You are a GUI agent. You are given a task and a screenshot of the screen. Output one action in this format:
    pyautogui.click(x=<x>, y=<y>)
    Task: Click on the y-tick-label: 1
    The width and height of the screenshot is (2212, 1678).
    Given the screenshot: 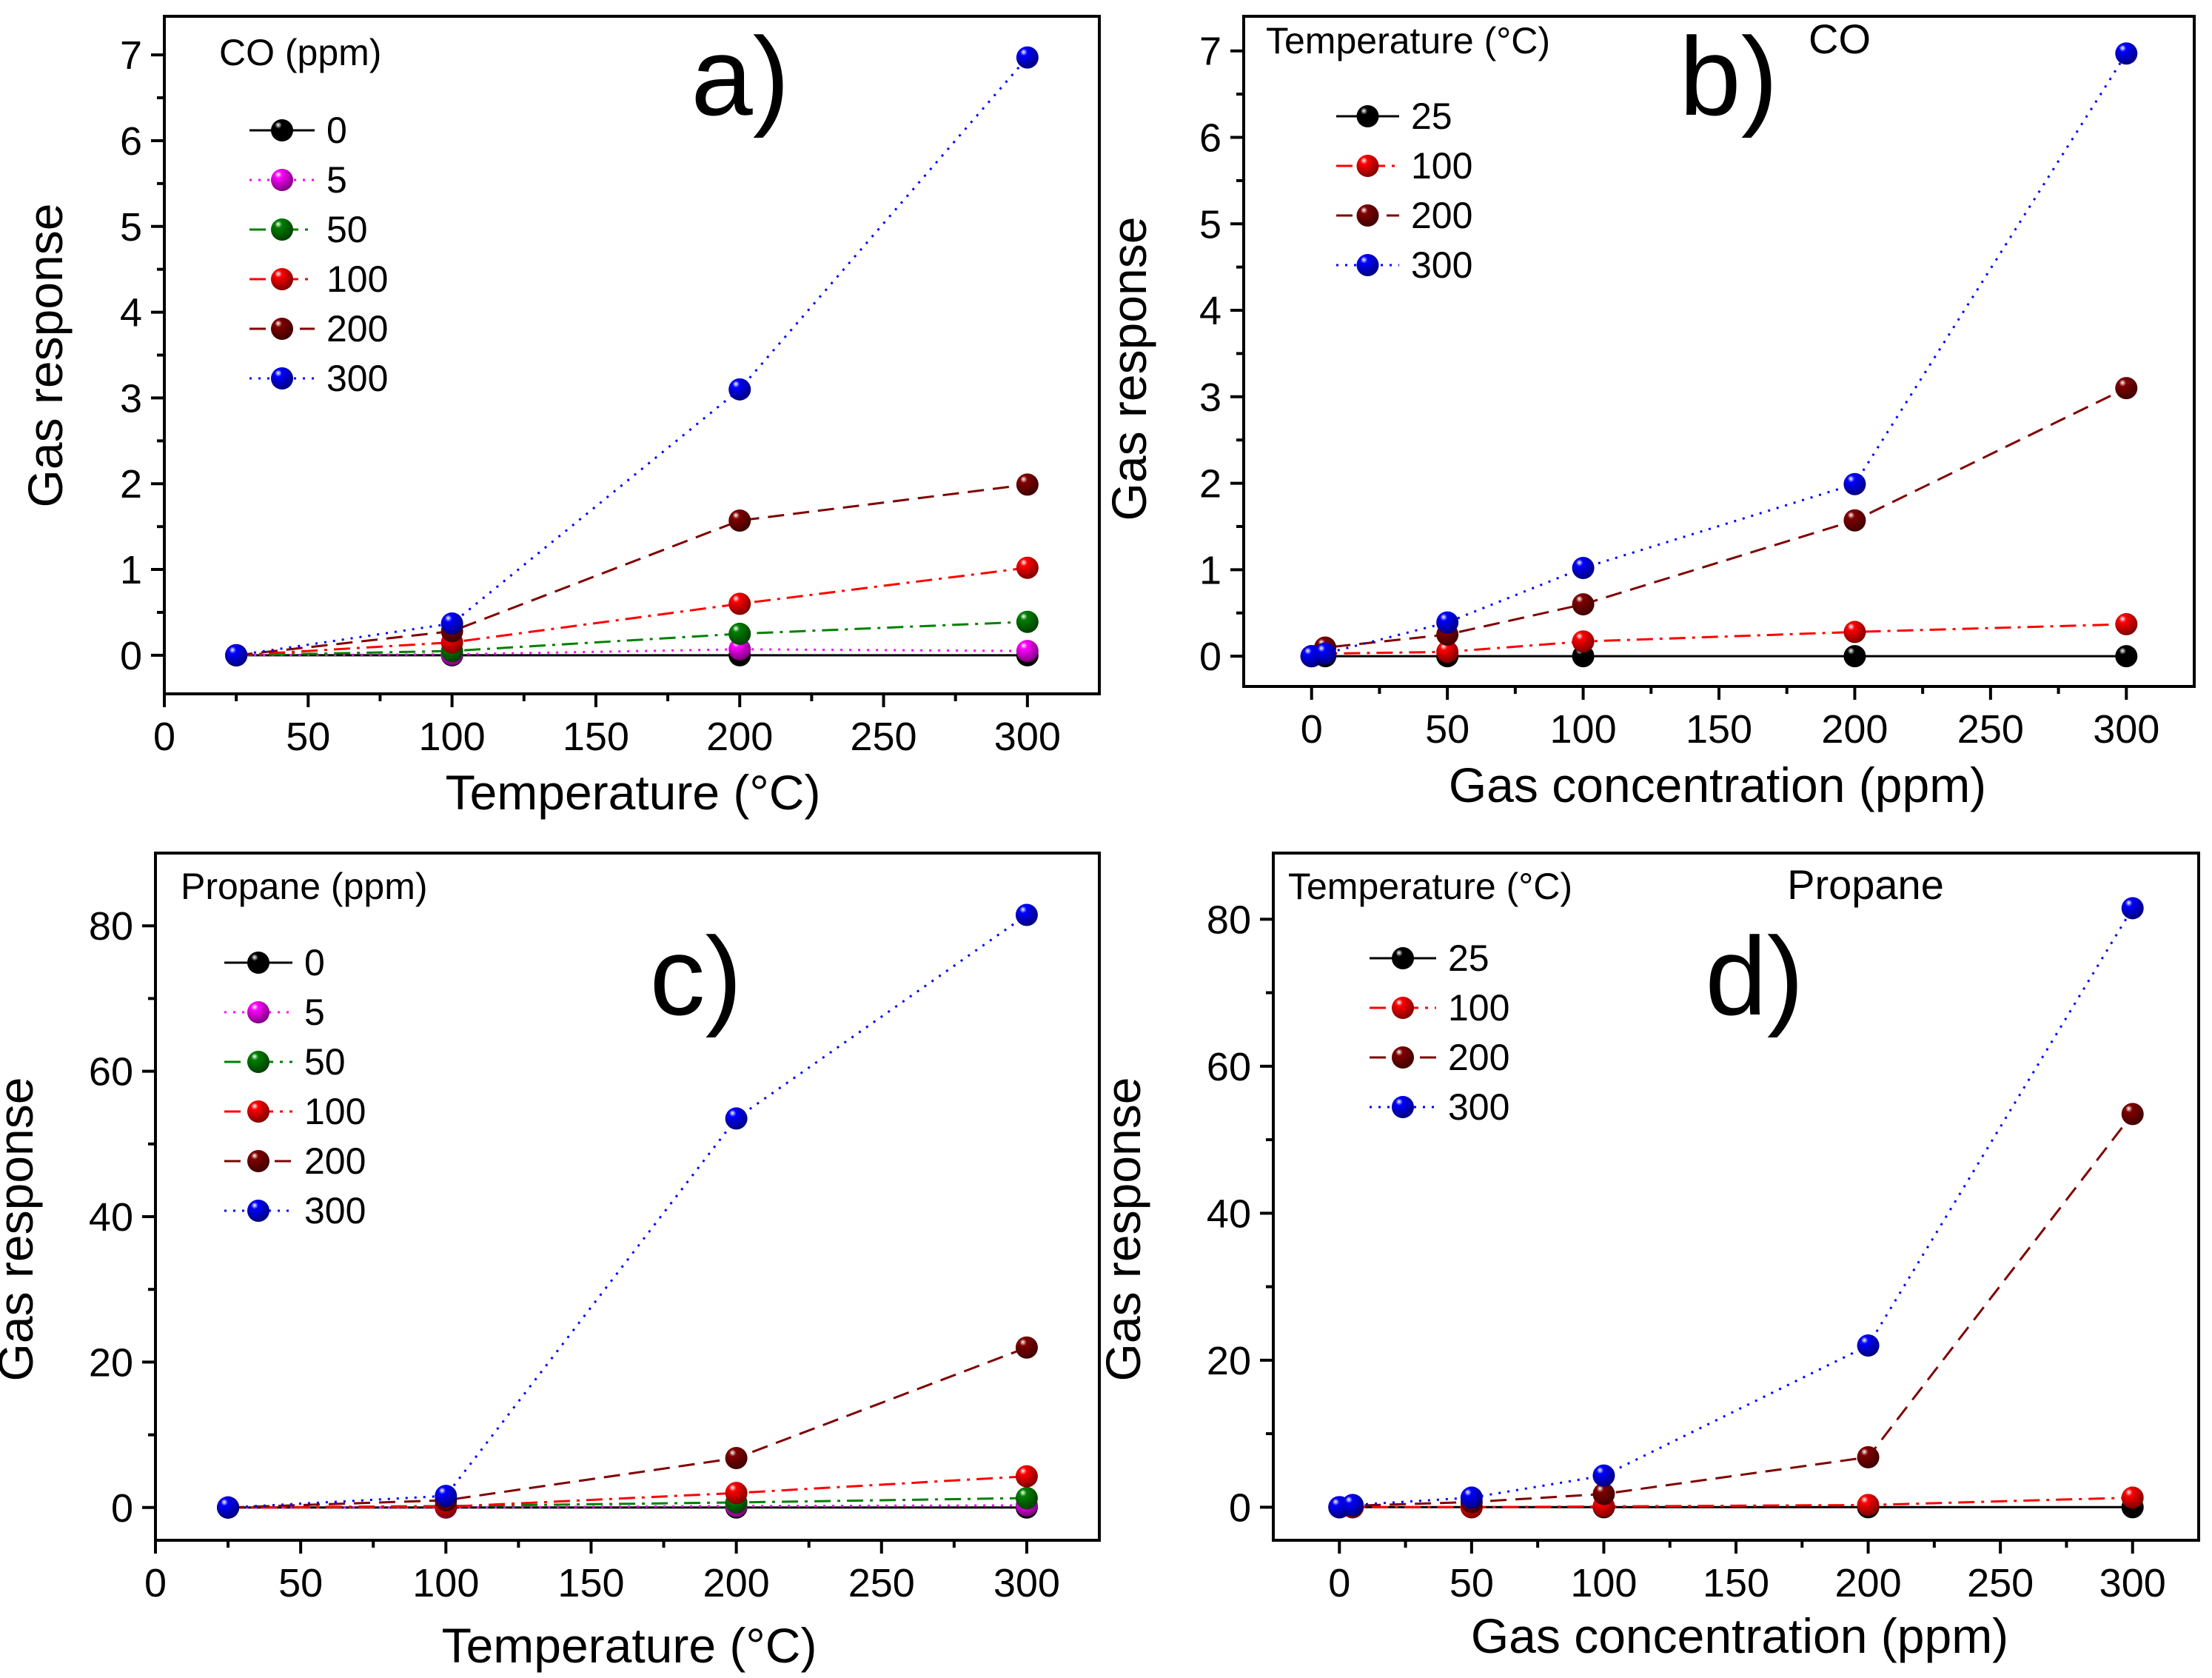 What is the action you would take?
    pyautogui.click(x=131, y=570)
    